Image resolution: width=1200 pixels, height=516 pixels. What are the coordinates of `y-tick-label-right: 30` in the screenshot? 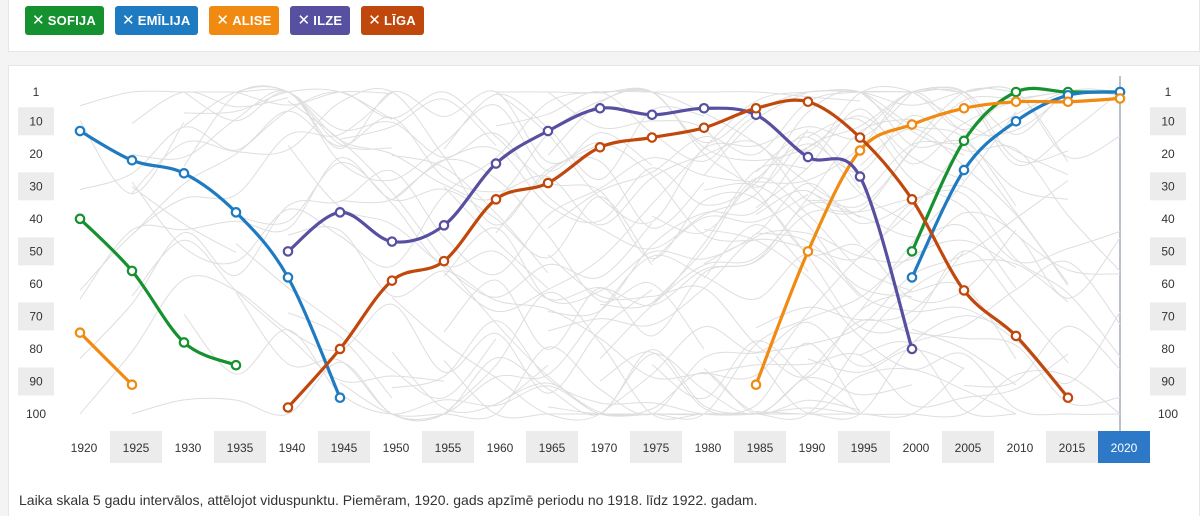 It's located at (1168, 186).